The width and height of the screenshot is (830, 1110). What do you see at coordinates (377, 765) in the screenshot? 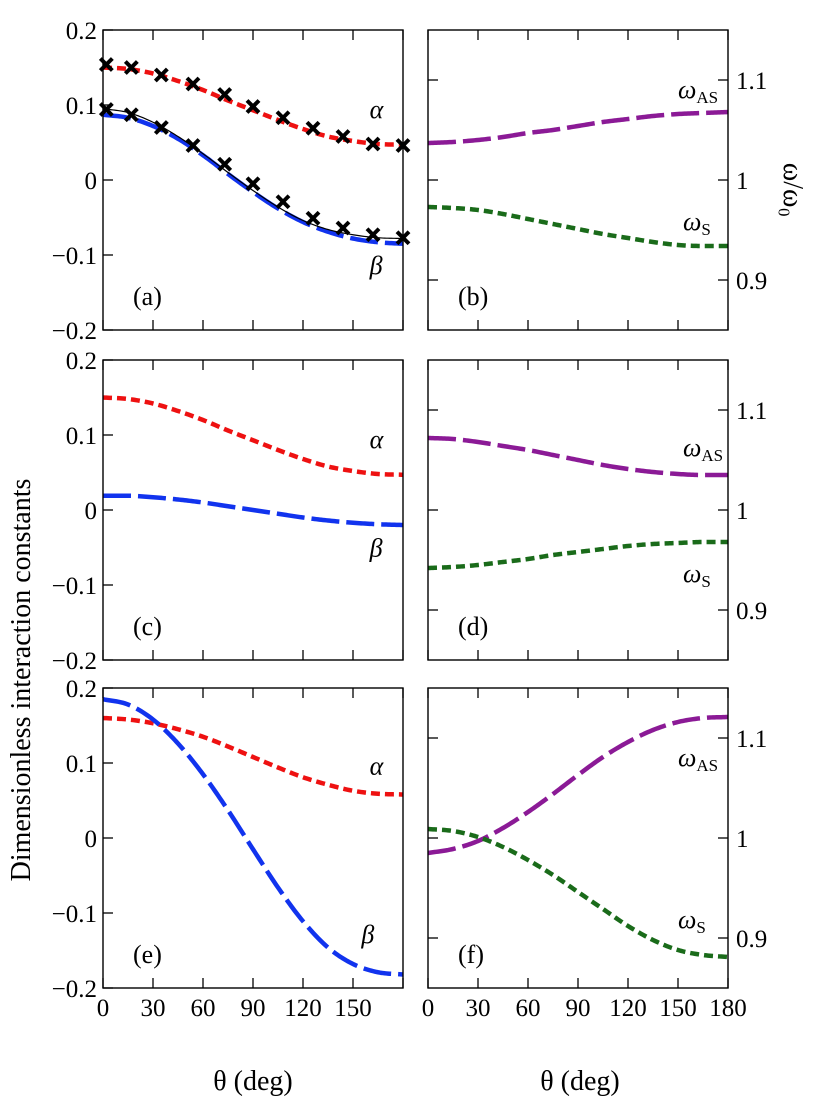
I see `annotation-symbol: α` at bounding box center [377, 765].